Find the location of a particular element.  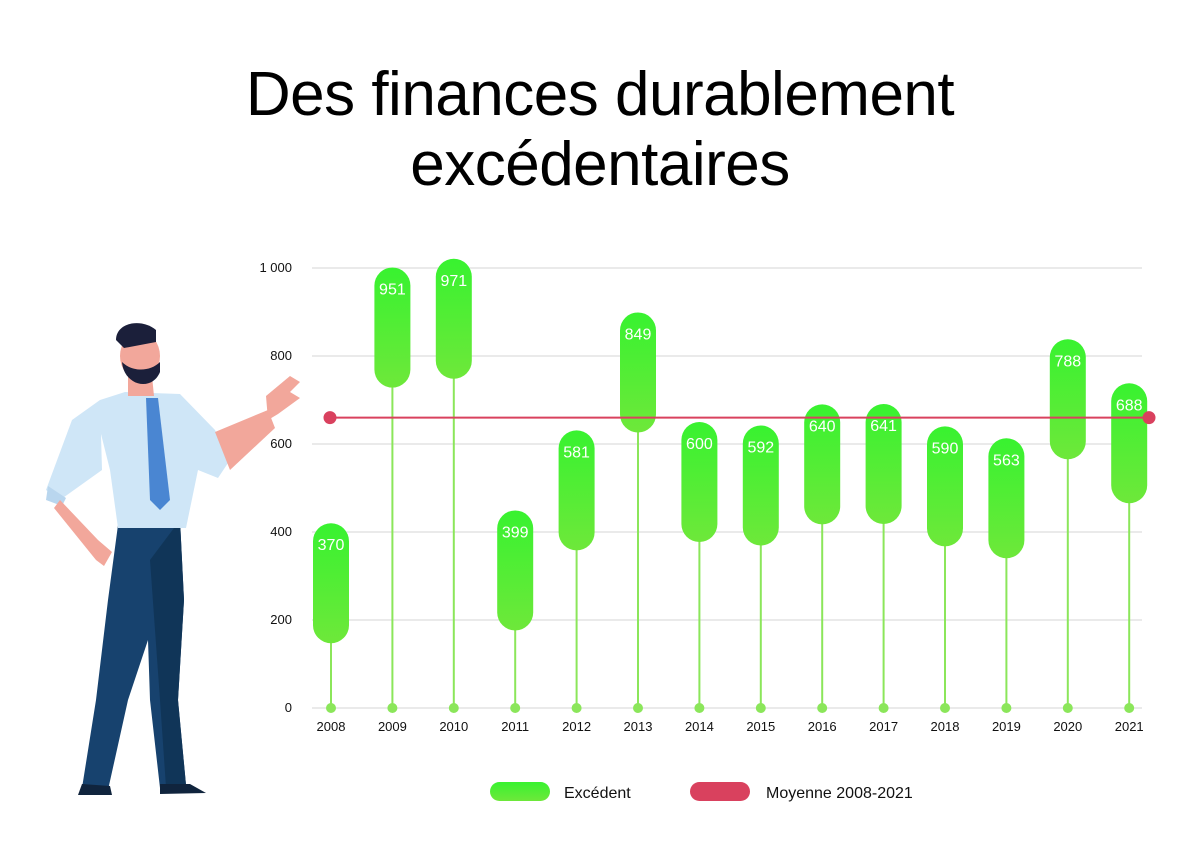

data-label: 849 is located at coordinates (638, 334).